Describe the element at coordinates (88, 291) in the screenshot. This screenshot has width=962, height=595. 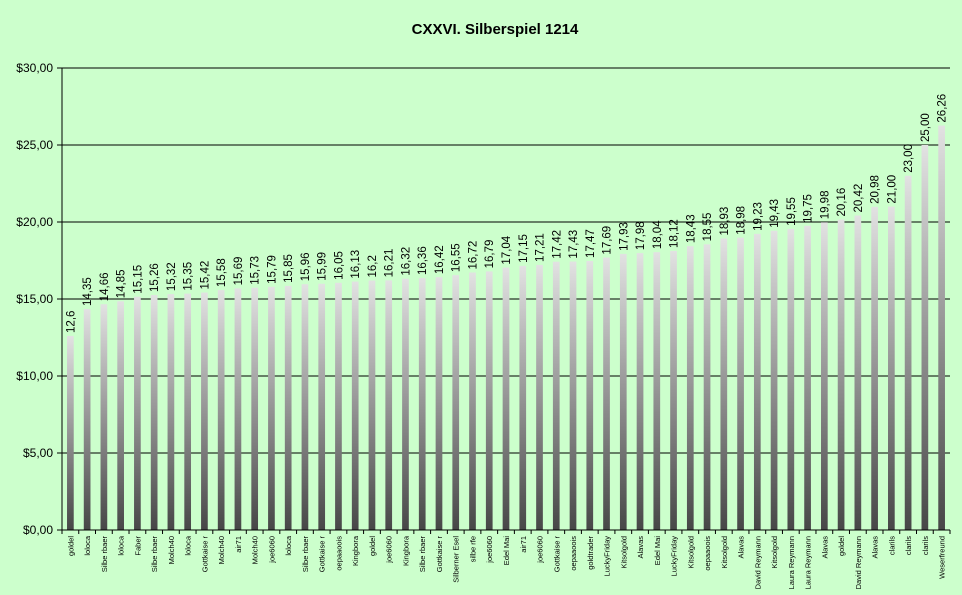
I see `data-label: 14,35` at that location.